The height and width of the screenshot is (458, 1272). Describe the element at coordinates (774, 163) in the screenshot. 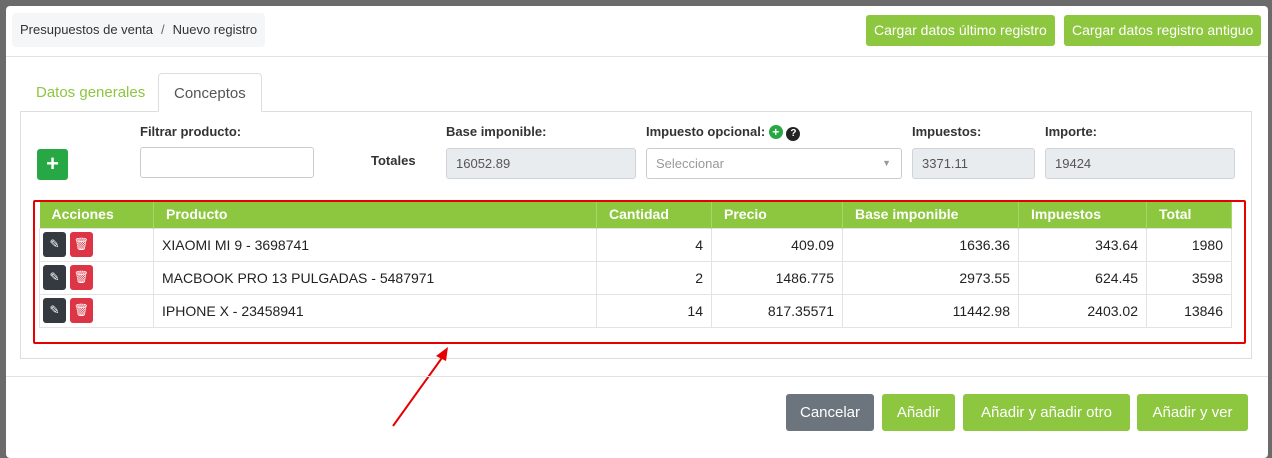

I see `optional-tax-select: Seleccionar ▼` at that location.